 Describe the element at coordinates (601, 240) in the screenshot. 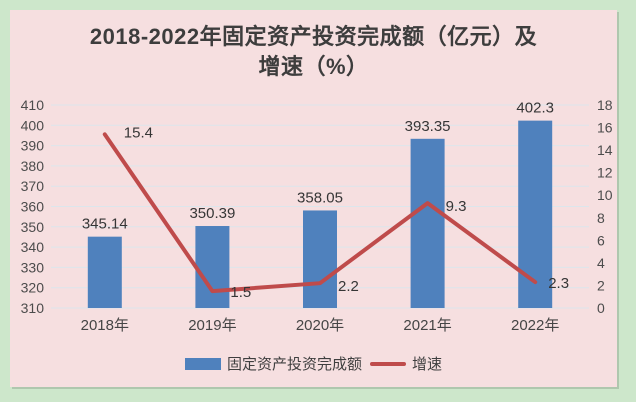

I see `secondary-axis-tick-label: 6` at that location.